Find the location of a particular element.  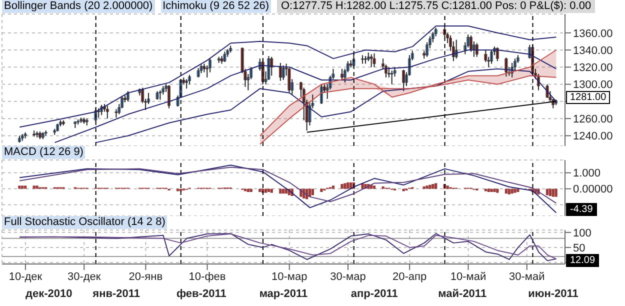

y-tick-label: 1240.00 is located at coordinates (593, 136).